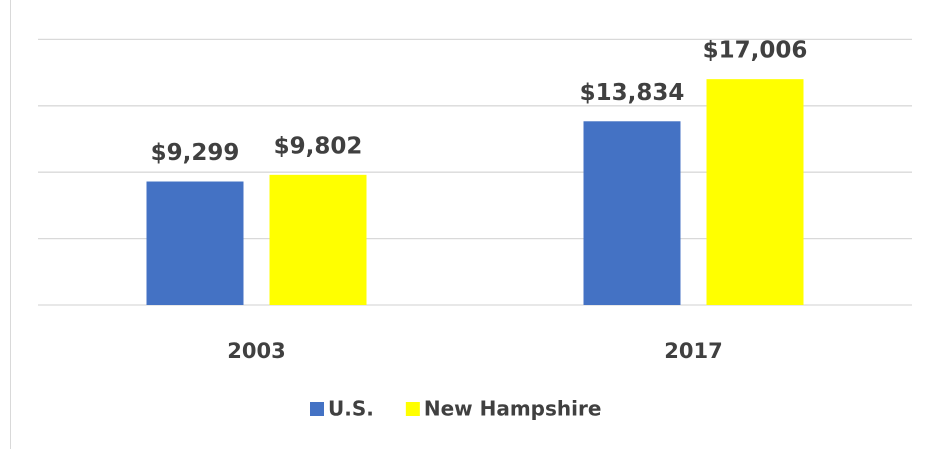 This screenshot has height=449, width=928. What do you see at coordinates (693, 351) in the screenshot?
I see `x-tick-label: 2017` at bounding box center [693, 351].